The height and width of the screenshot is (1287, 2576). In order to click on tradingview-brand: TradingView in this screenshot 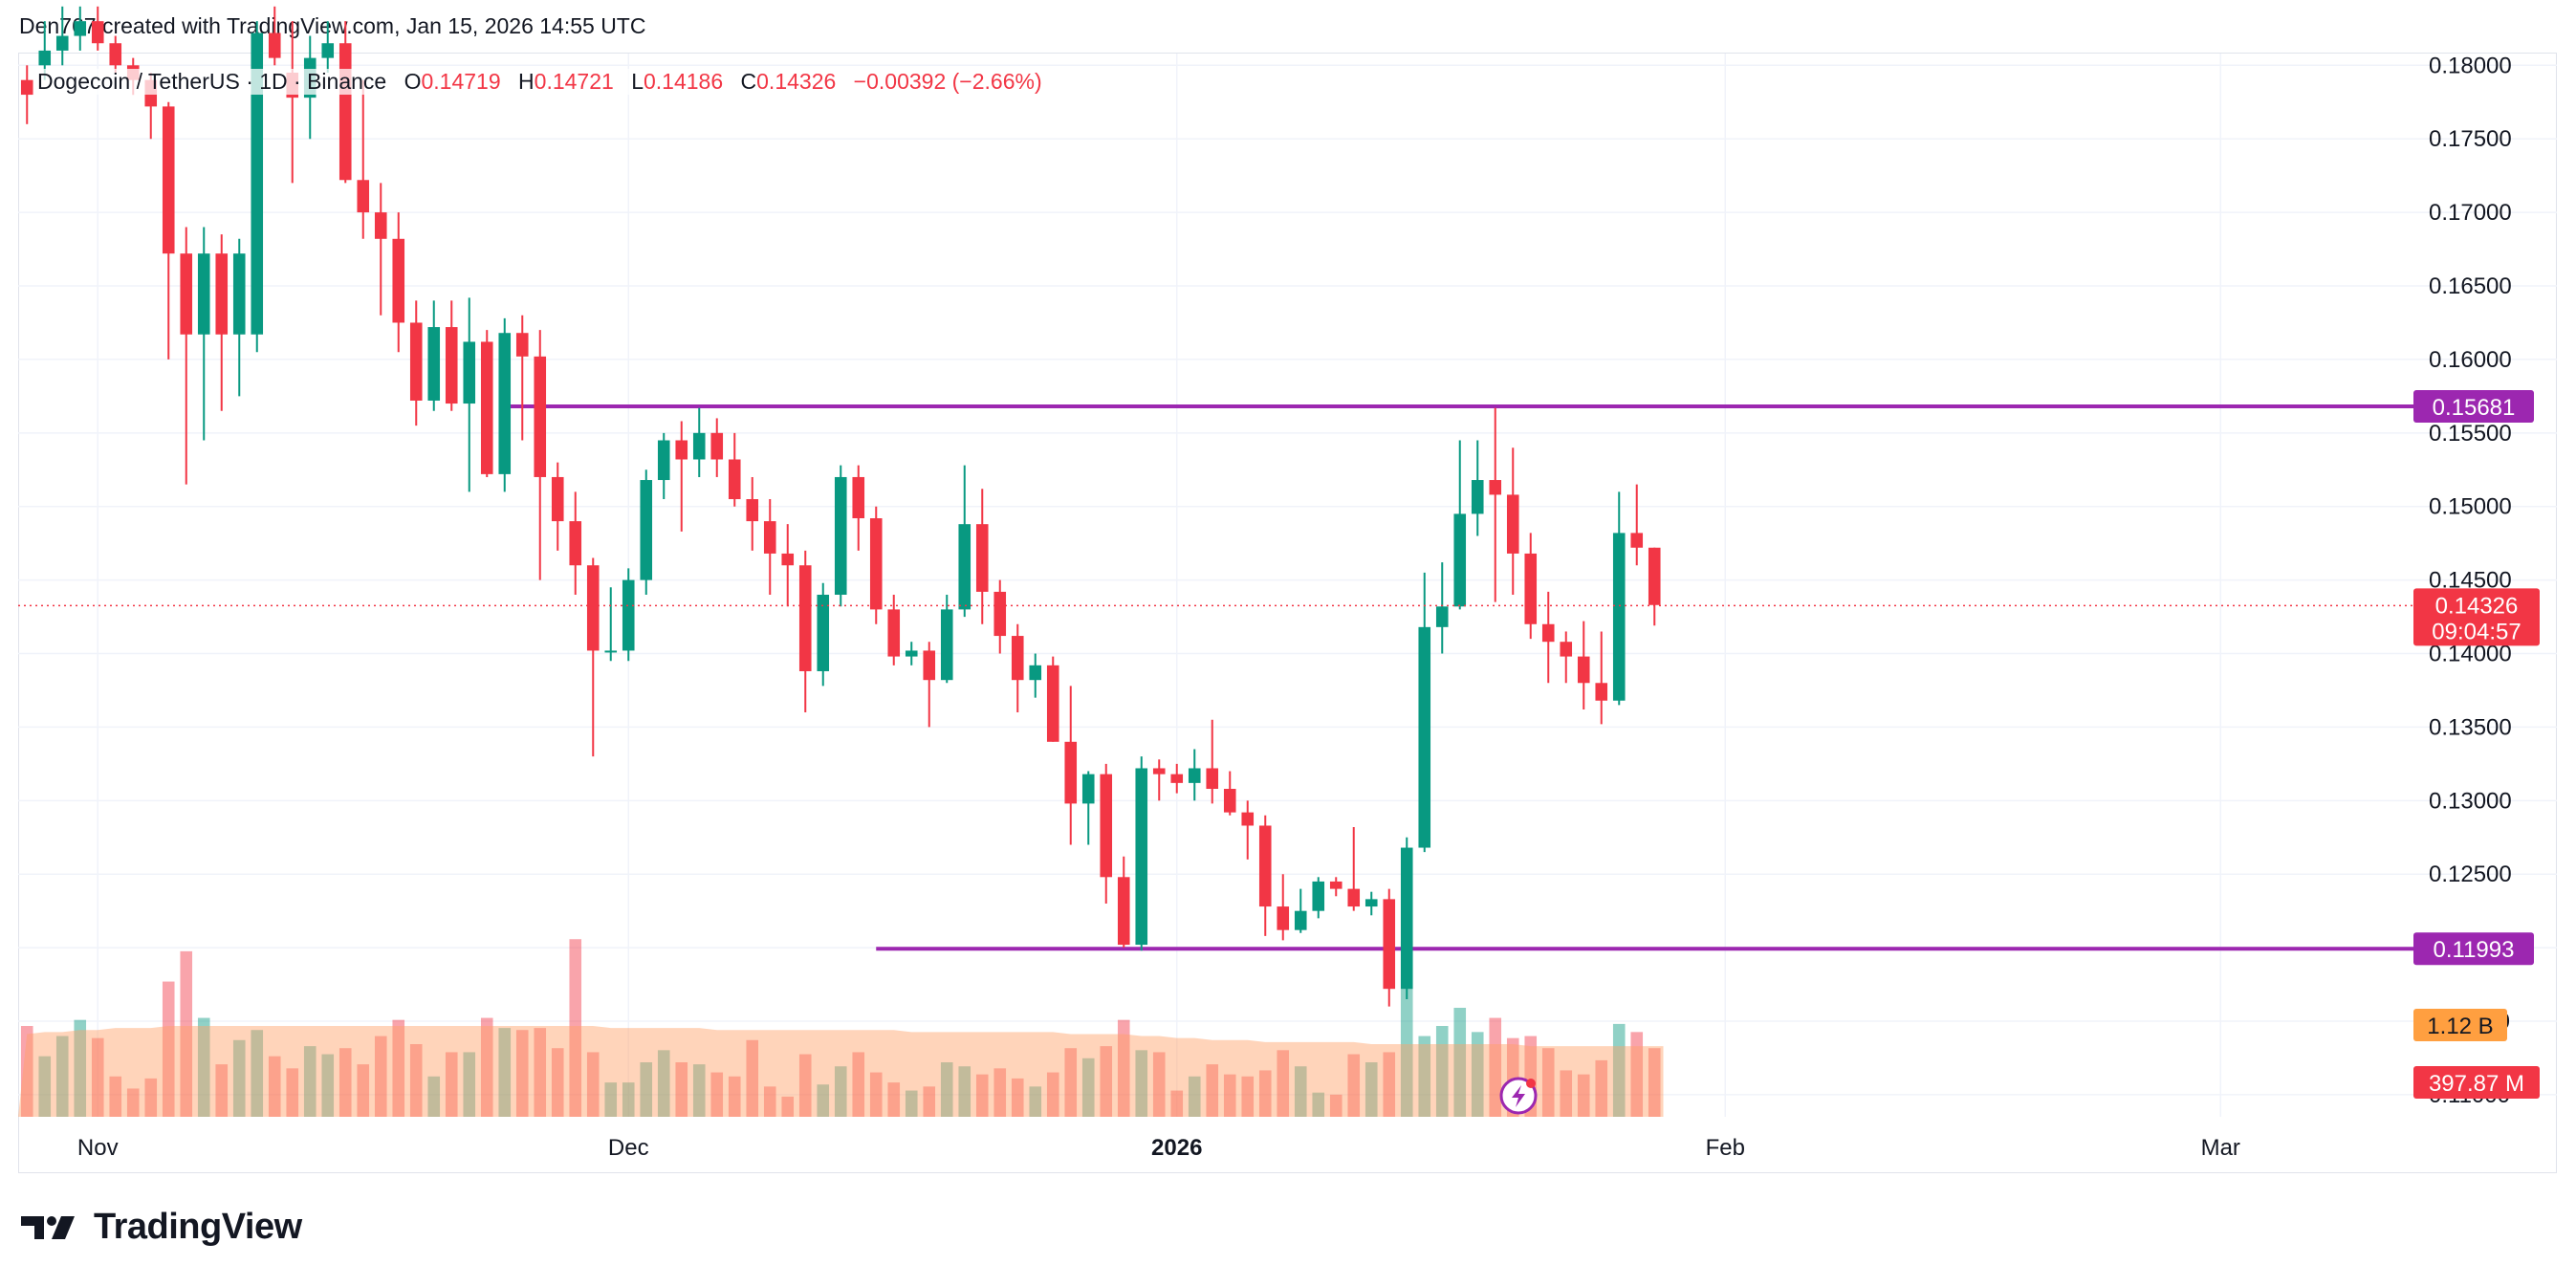, I will do `click(161, 1227)`.